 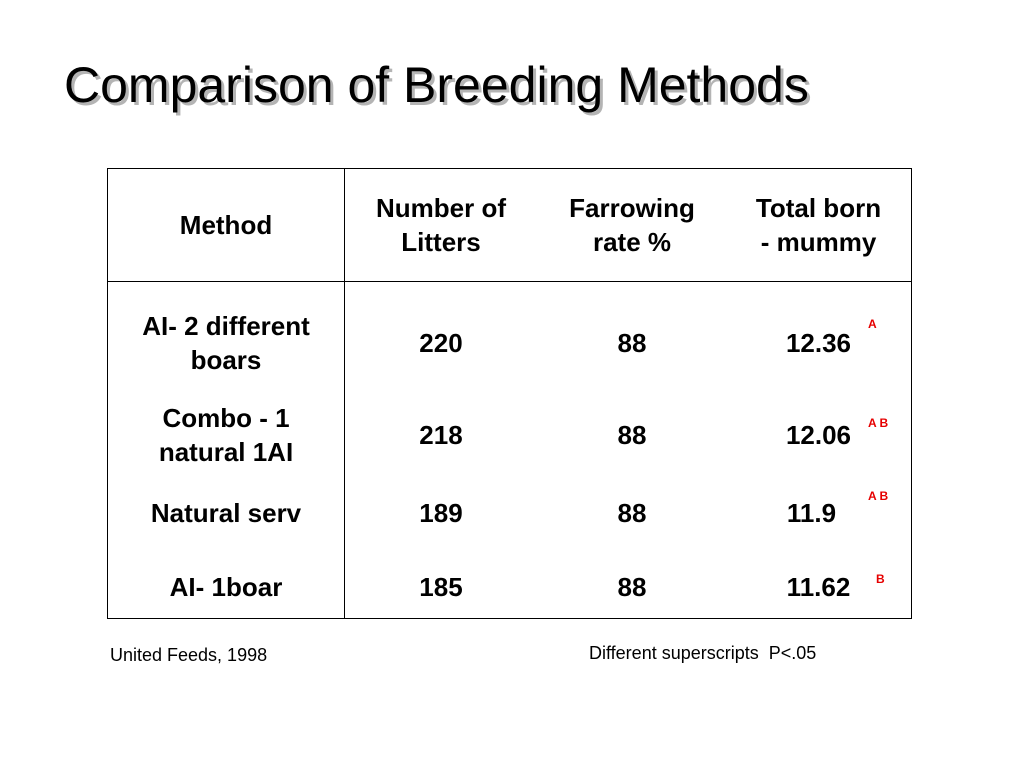 I want to click on row-2-litters: 218, so click(x=441, y=435).